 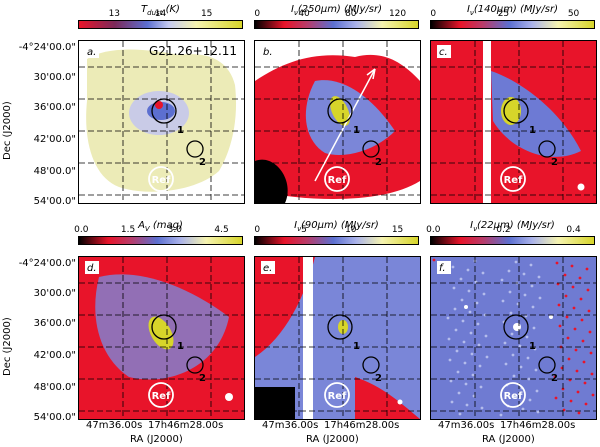 What do you see at coordinates (54, 293) in the screenshot?
I see `dec-tick-label: 30'00.0"` at bounding box center [54, 293].